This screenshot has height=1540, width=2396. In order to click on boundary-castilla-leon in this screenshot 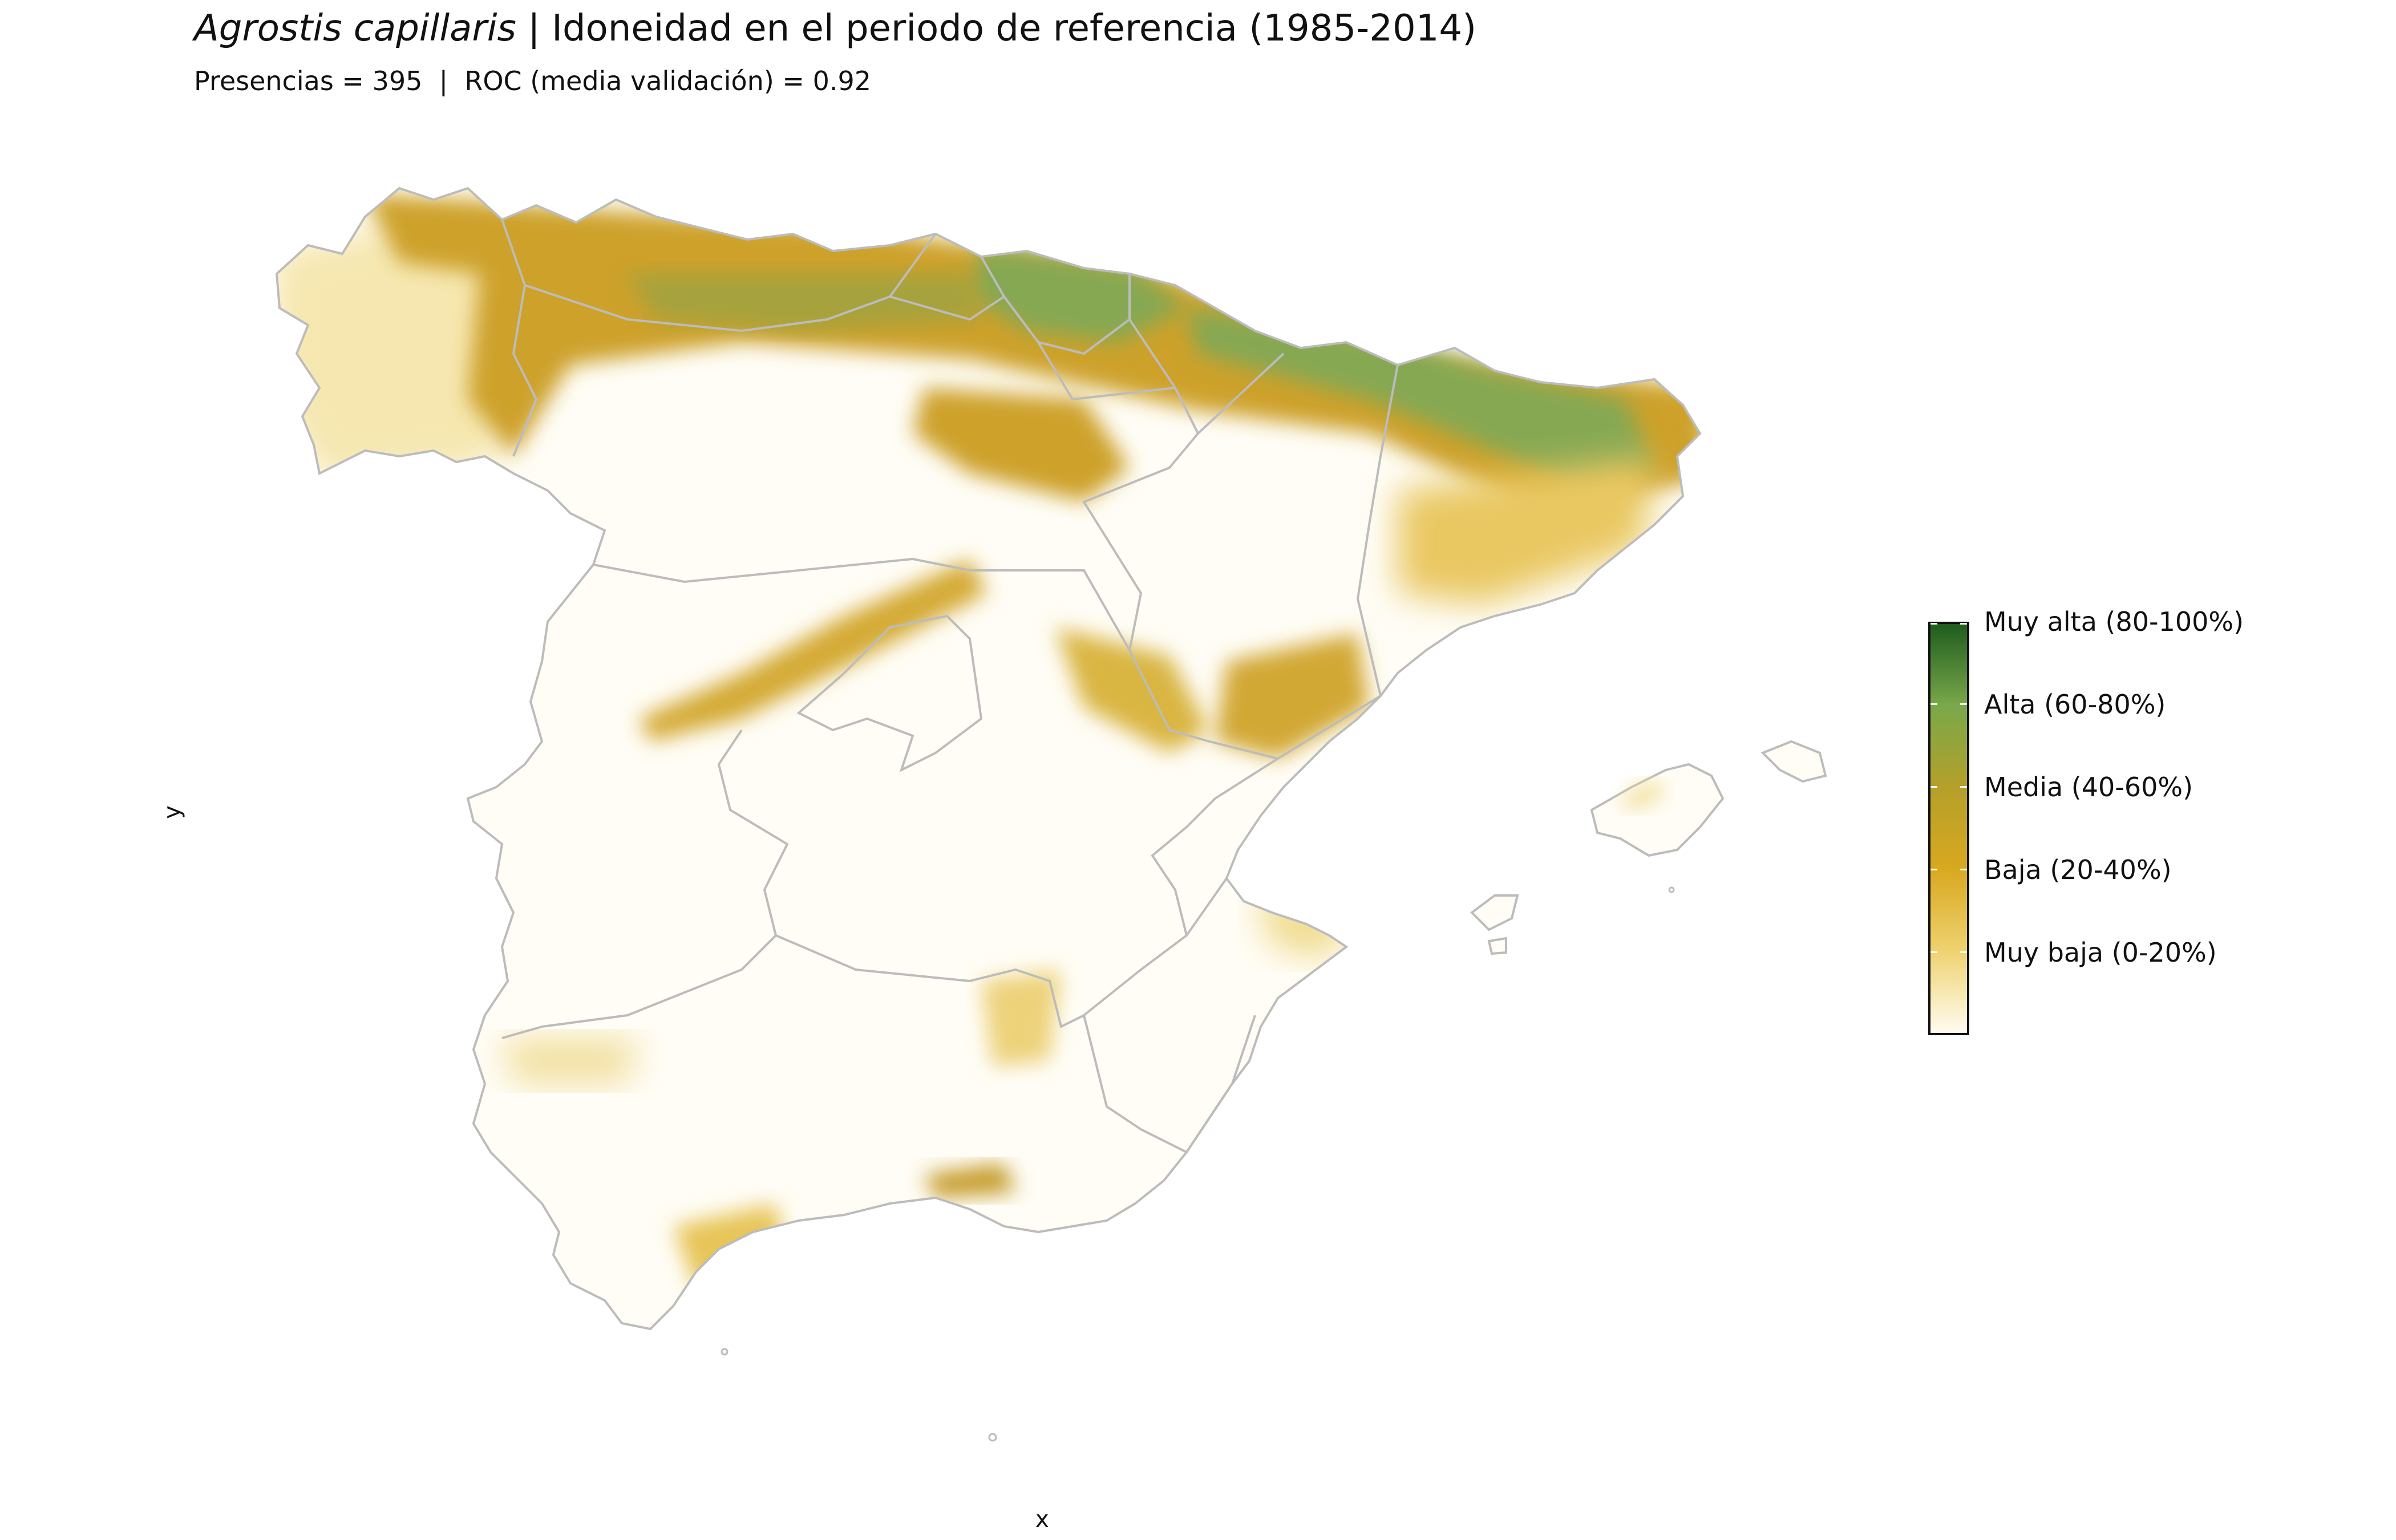, I will do `click(862, 604)`.